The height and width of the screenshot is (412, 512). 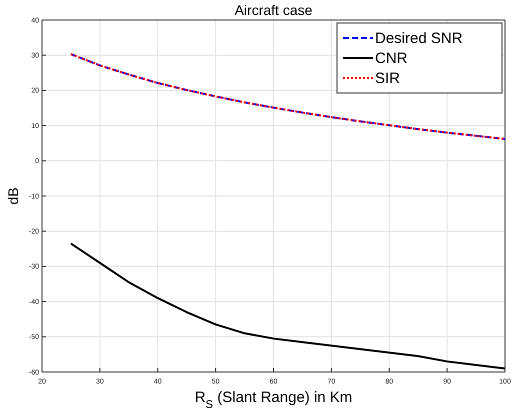 I want to click on y-axis-title: dB, so click(x=13, y=196).